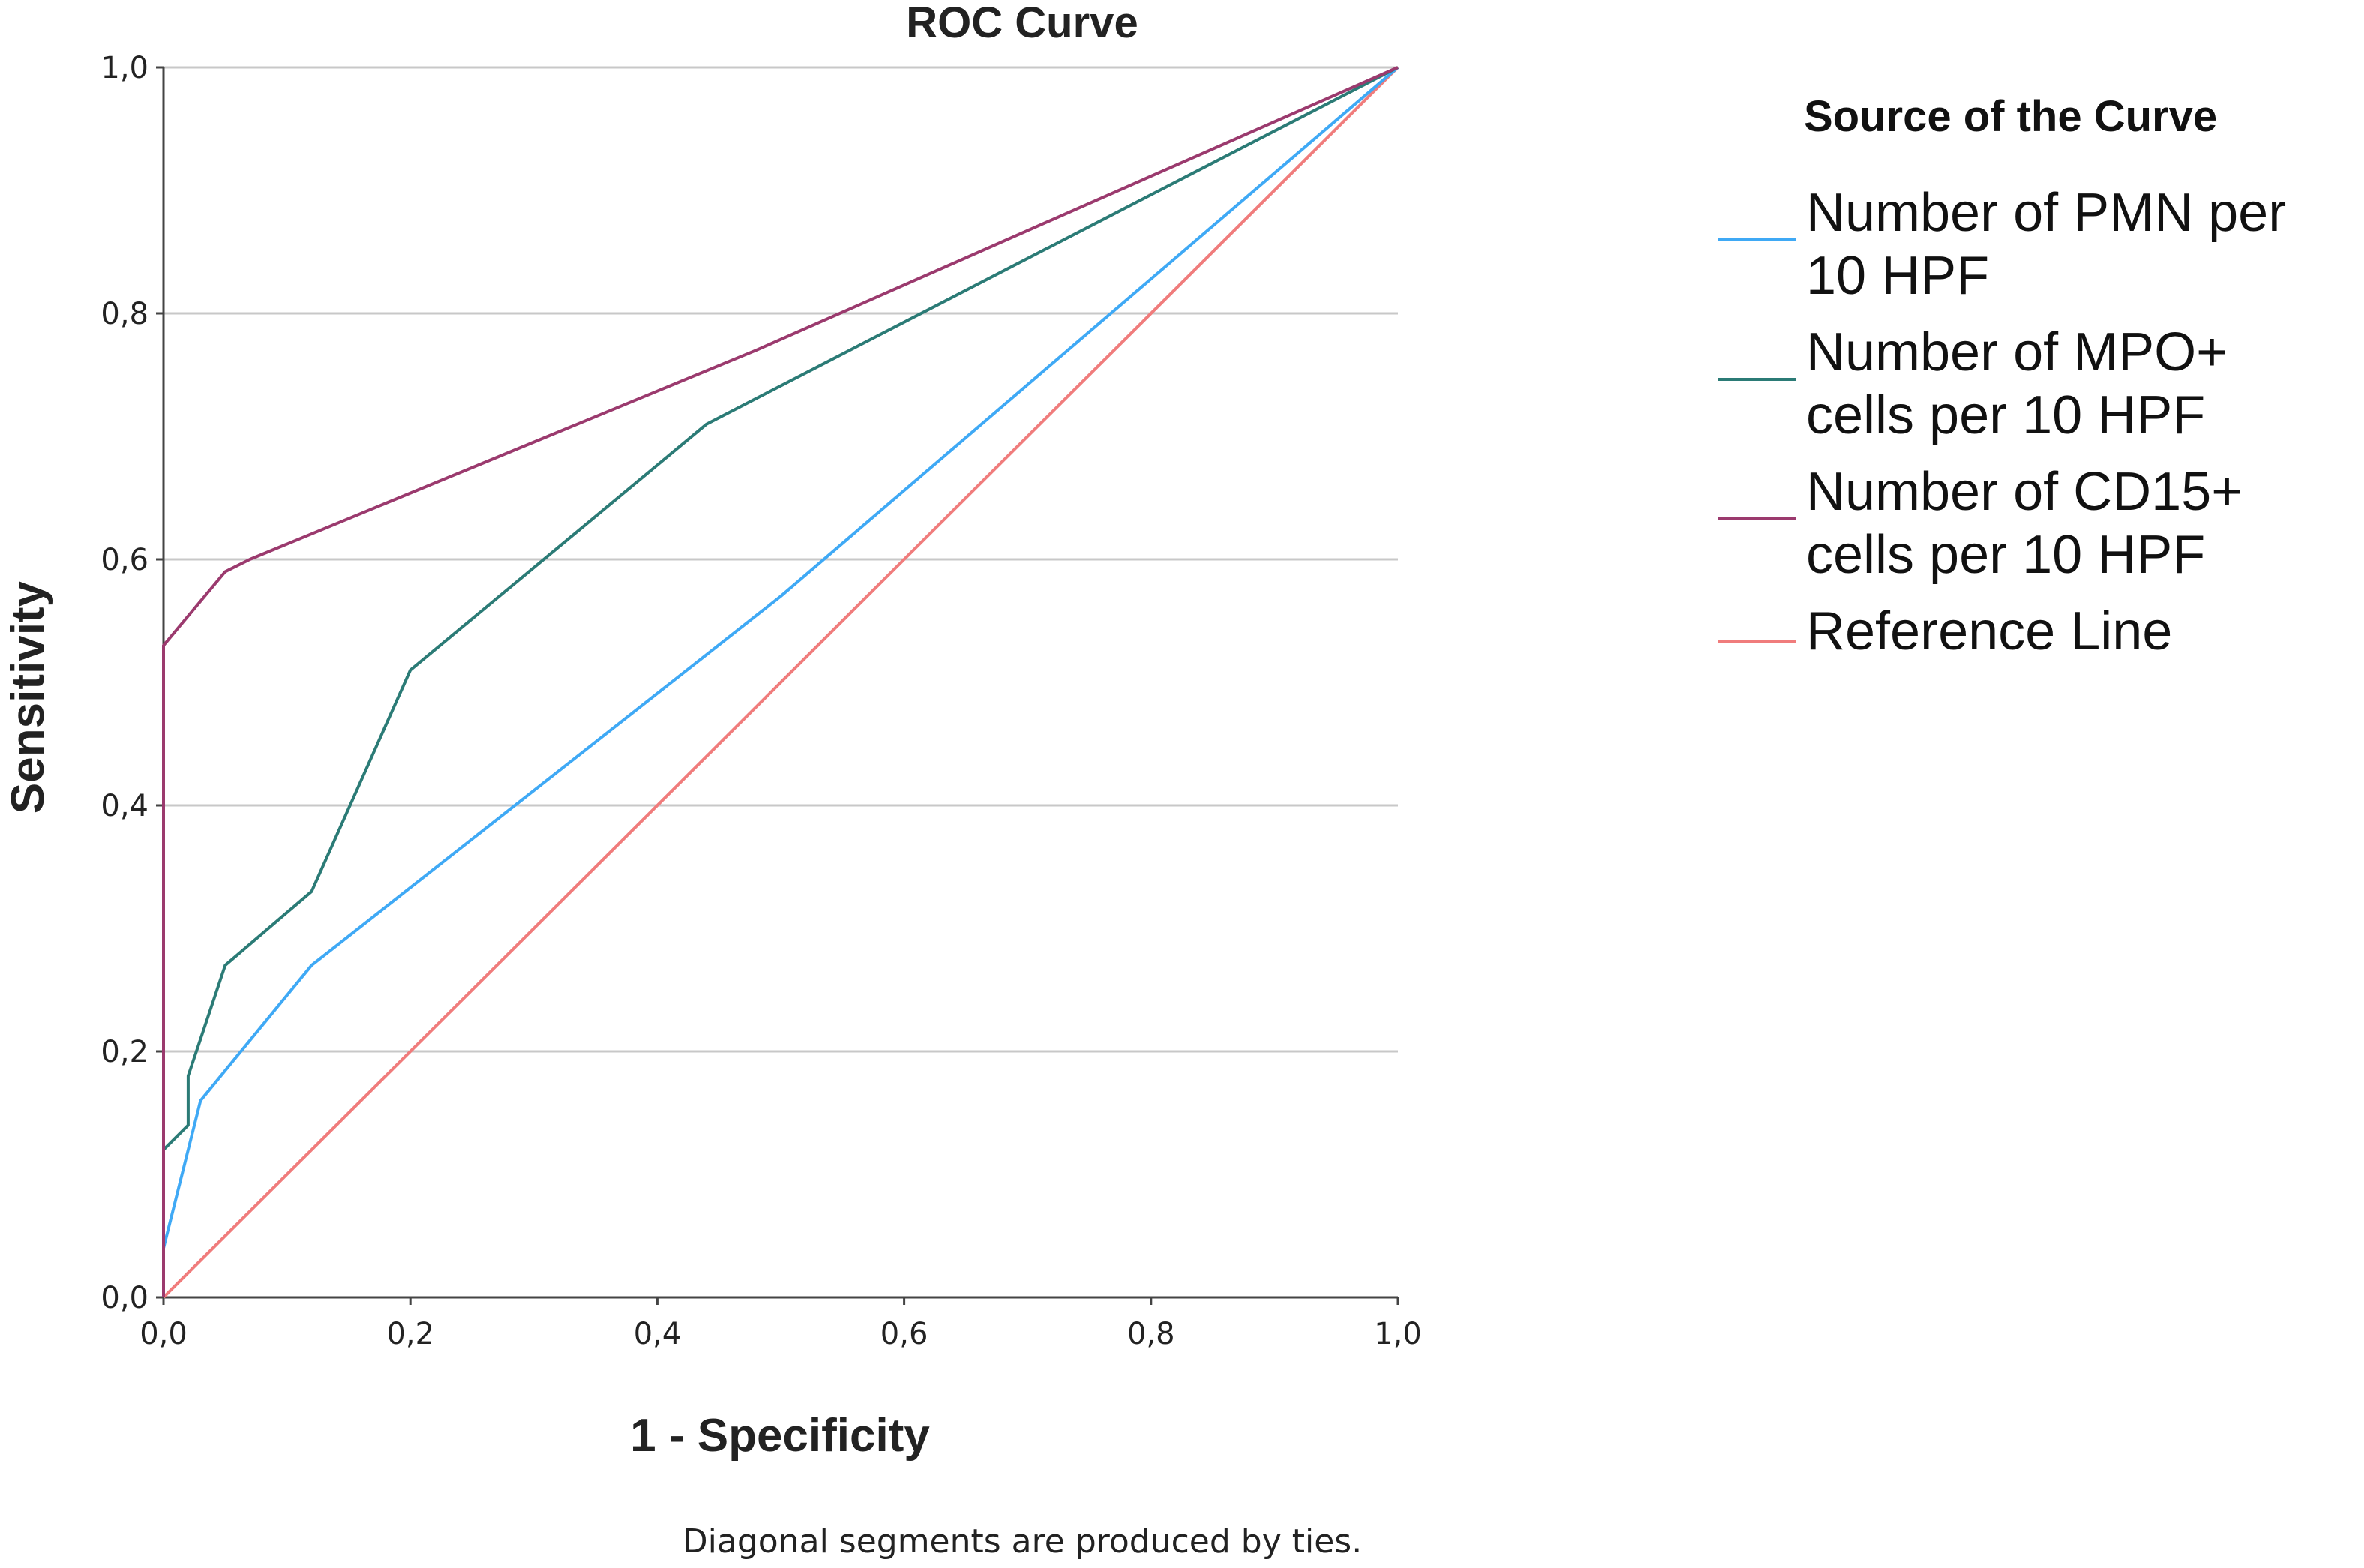 This screenshot has height=1568, width=2364. Describe the element at coordinates (124, 806) in the screenshot. I see `y-tick-label: 0,4` at that location.